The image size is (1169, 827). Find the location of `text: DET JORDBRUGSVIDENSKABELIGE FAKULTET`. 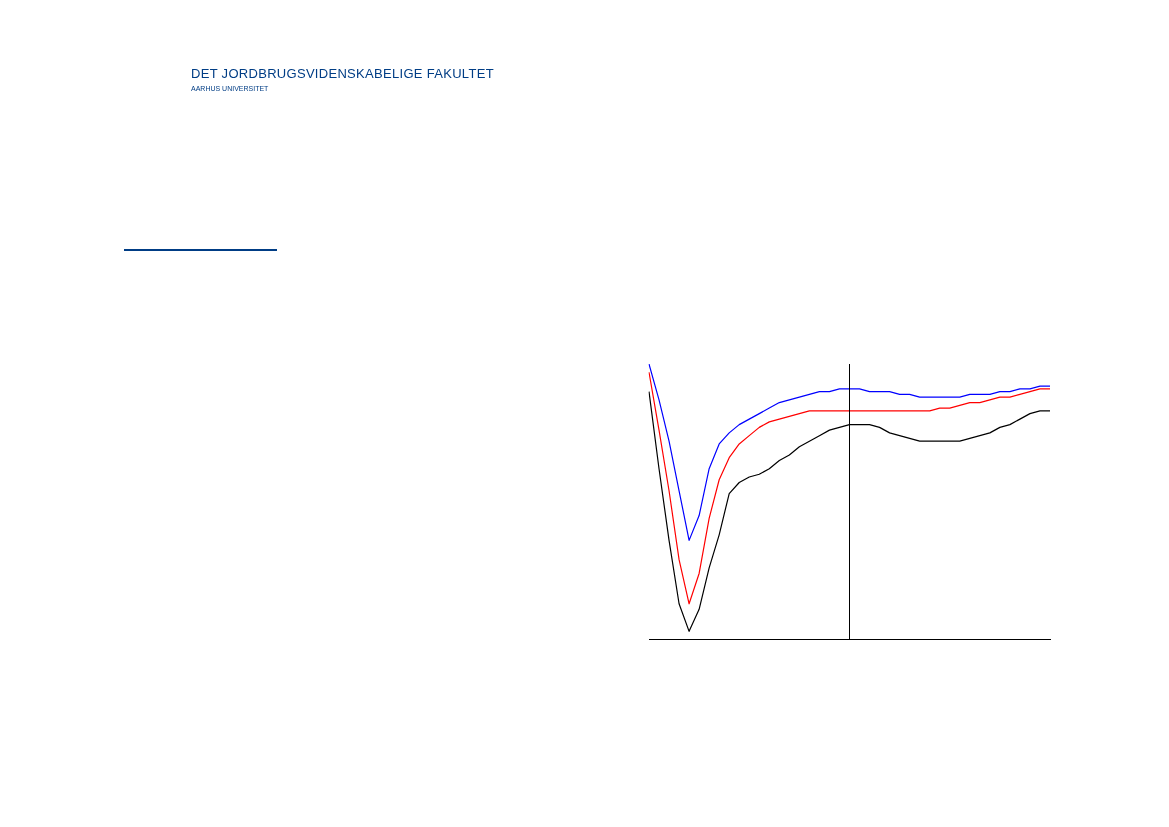

text: DET JORDBRUGSVIDENSKABELIGE FAKULTET is located at coordinates (342, 73).